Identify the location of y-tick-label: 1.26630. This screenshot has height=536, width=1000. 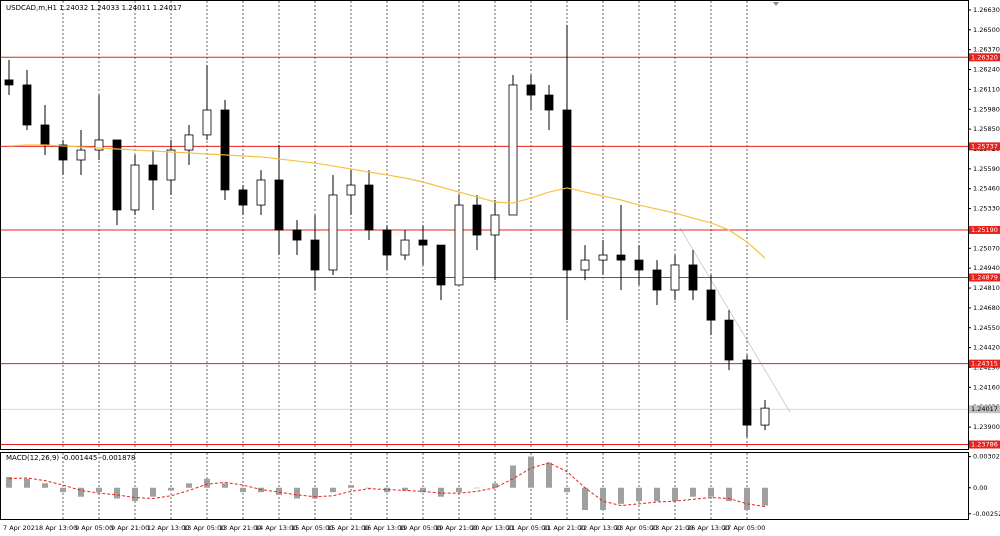
(986, 10).